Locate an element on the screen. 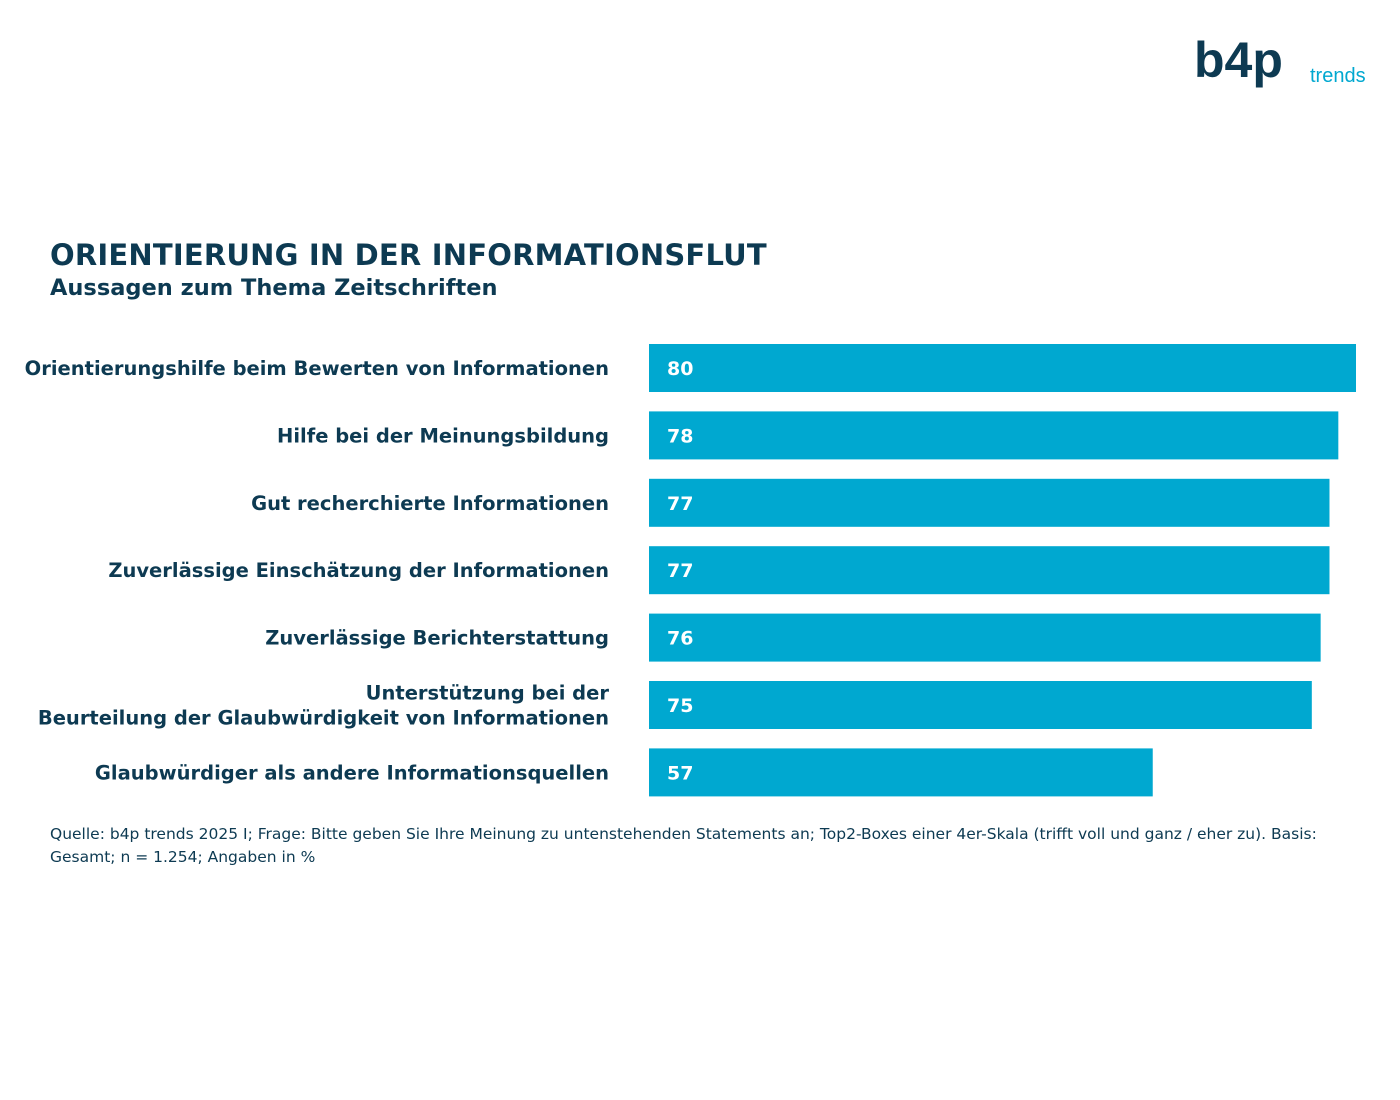 The image size is (1400, 1100). category-label: Zuverlässige Berichterstattung is located at coordinates (437, 638).